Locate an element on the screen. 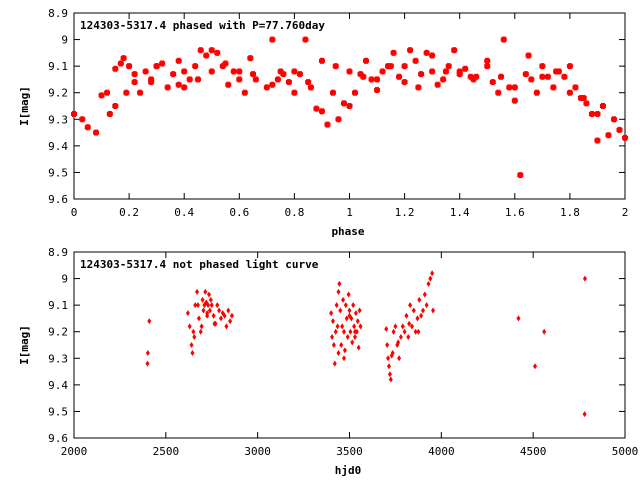 Image resolution: width=640 pixels, height=480 pixels. unphased-chart-title: 124303-5317.4 not phased light curve is located at coordinates (199, 264).